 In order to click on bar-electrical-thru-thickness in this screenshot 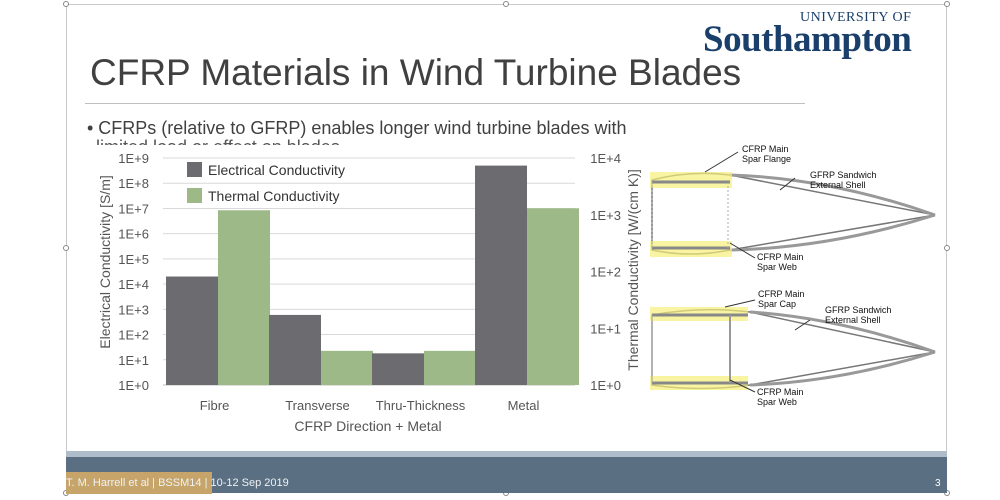, I will do `click(398, 369)`.